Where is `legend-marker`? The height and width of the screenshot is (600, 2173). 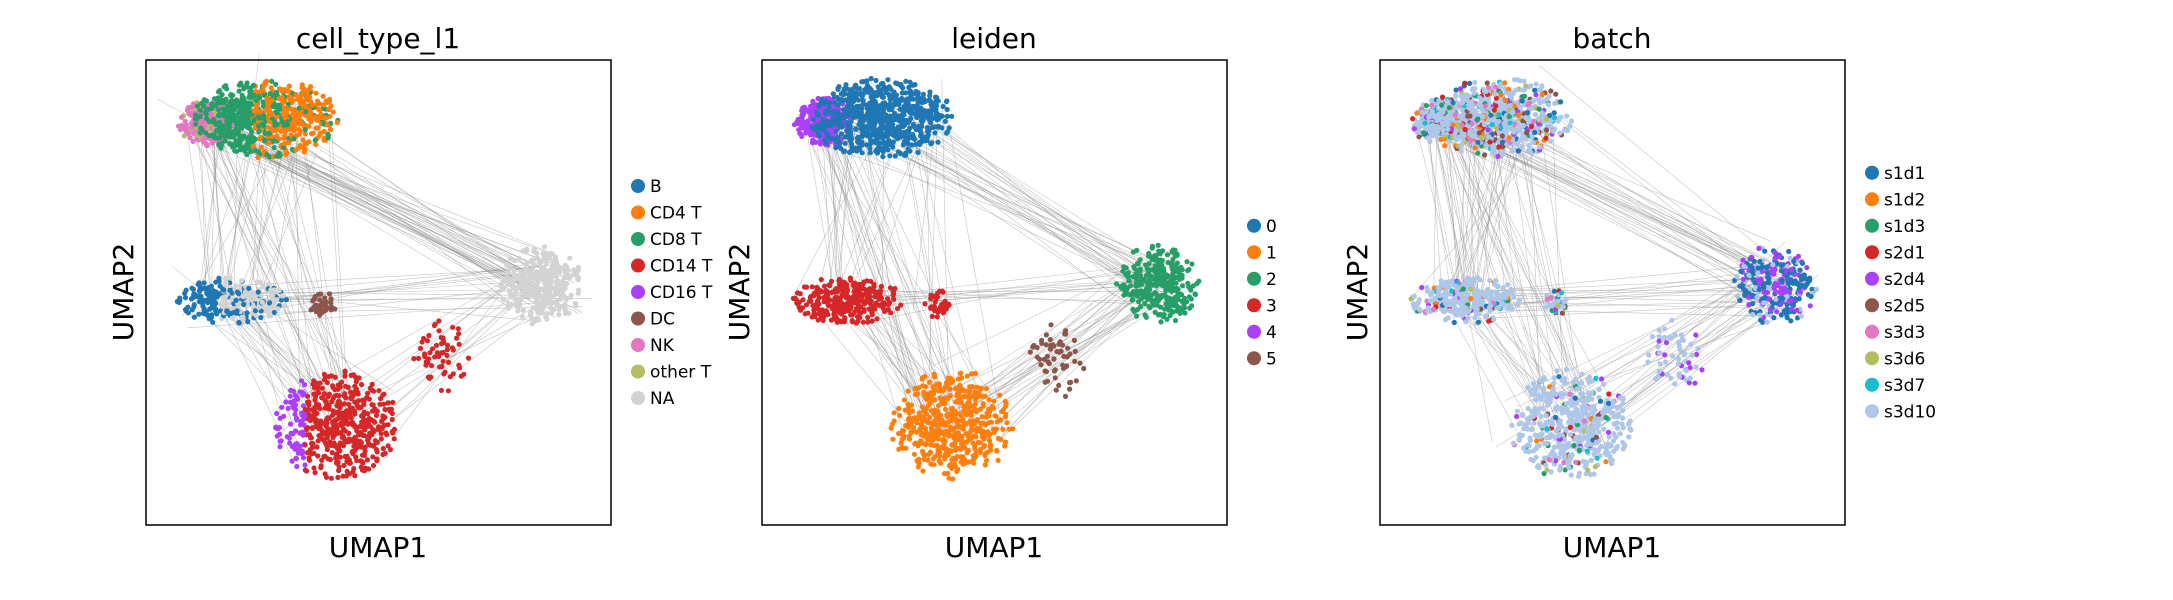
legend-marker is located at coordinates (1254, 331).